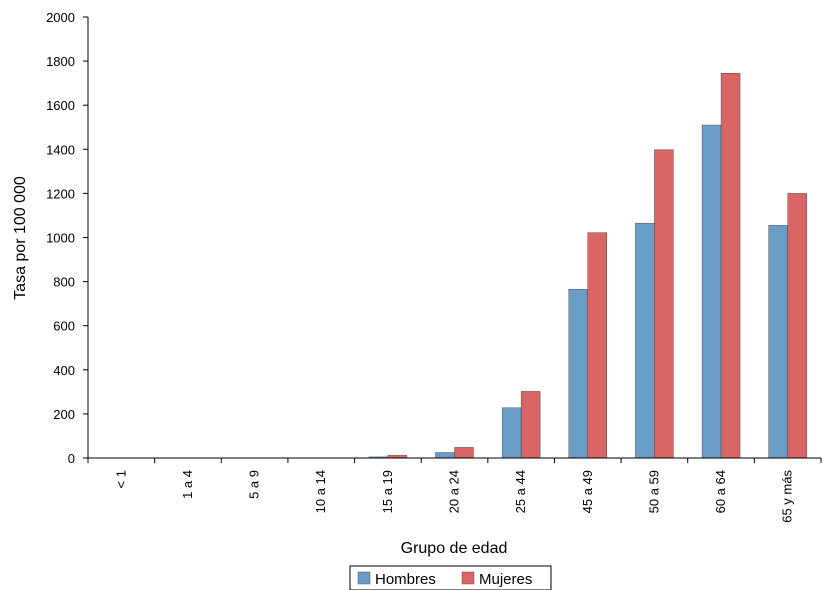 The height and width of the screenshot is (590, 830). I want to click on y-tick-label-8: 1600, so click(60, 105).